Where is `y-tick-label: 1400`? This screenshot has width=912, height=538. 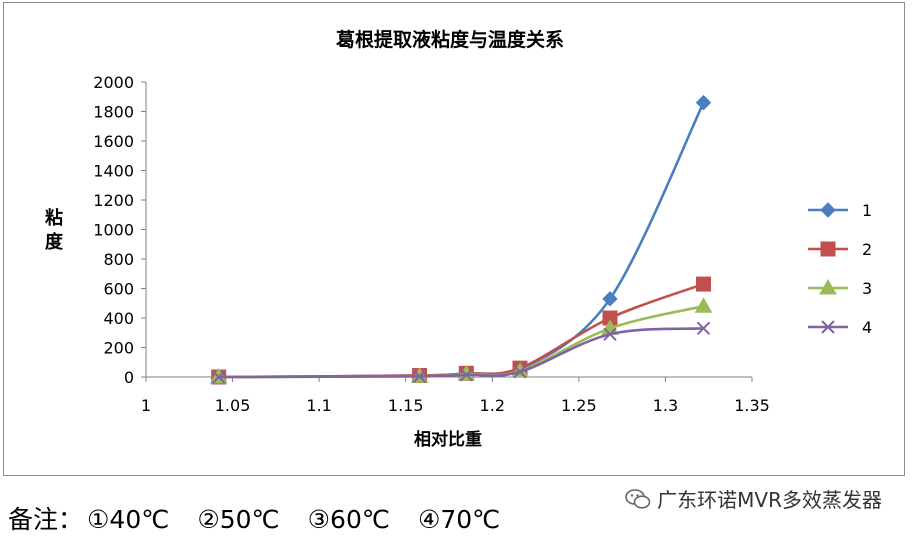 y-tick-label: 1400 is located at coordinates (113, 171).